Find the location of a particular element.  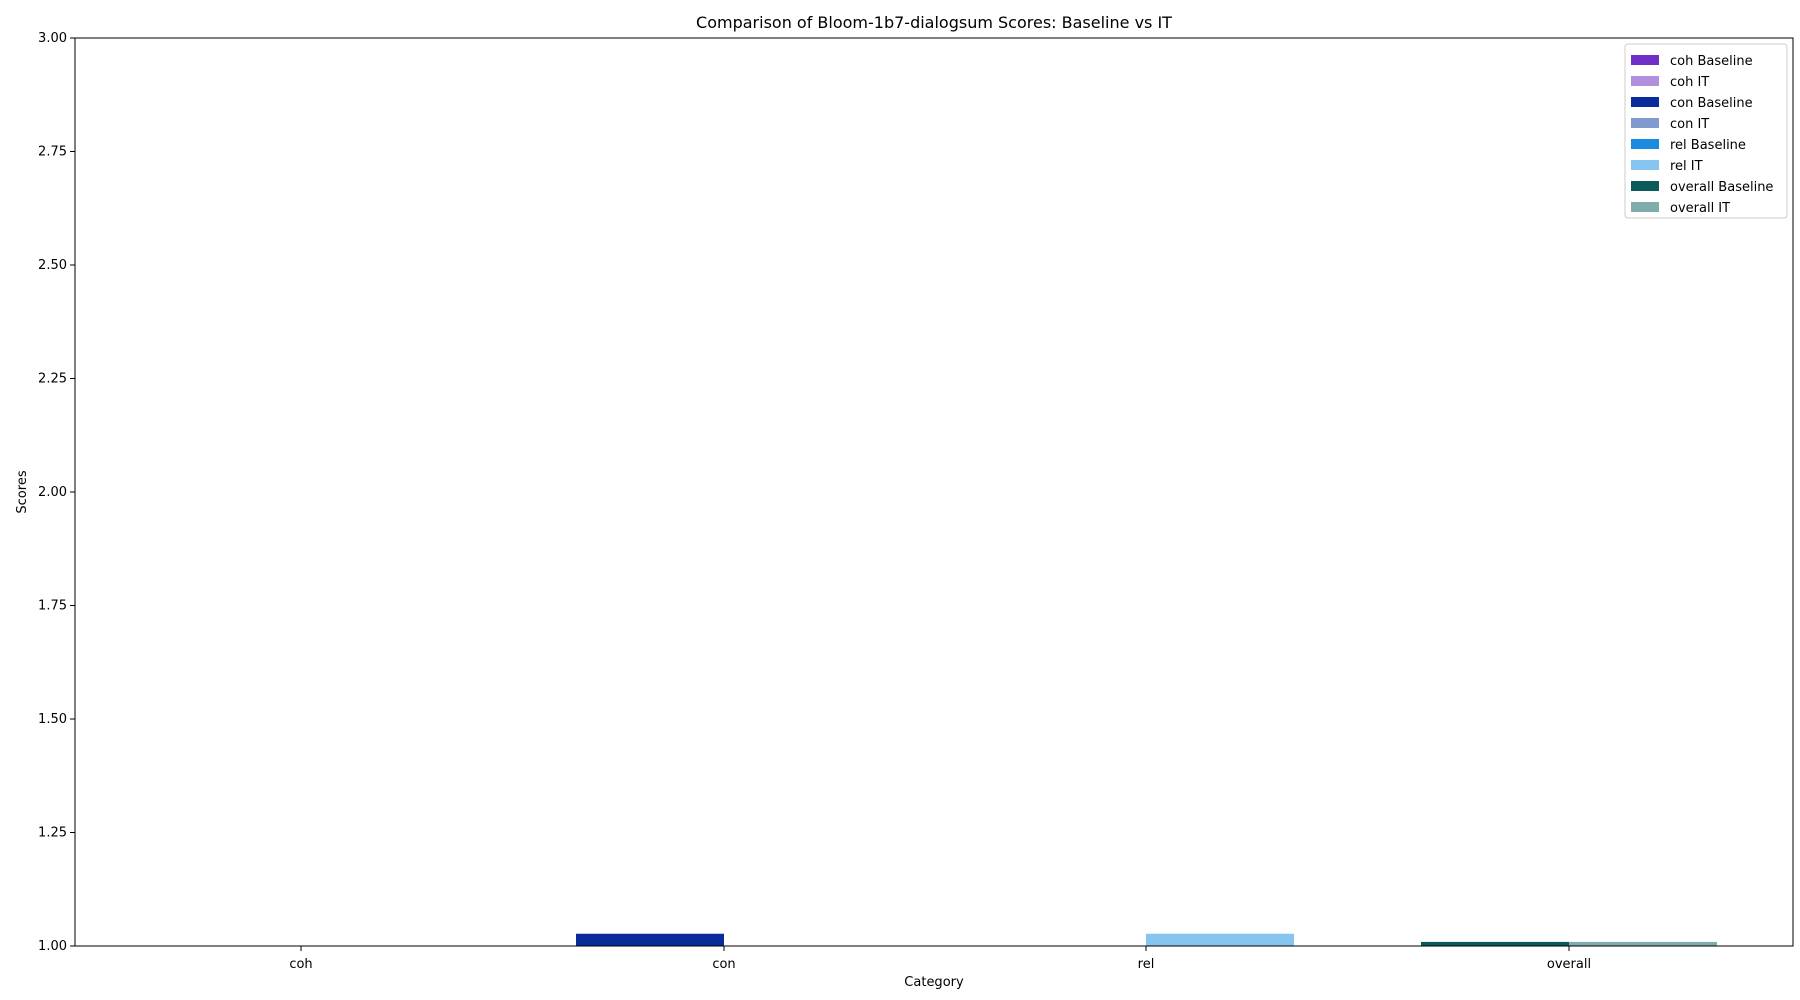

bar-overall-baseline is located at coordinates (1495, 943).